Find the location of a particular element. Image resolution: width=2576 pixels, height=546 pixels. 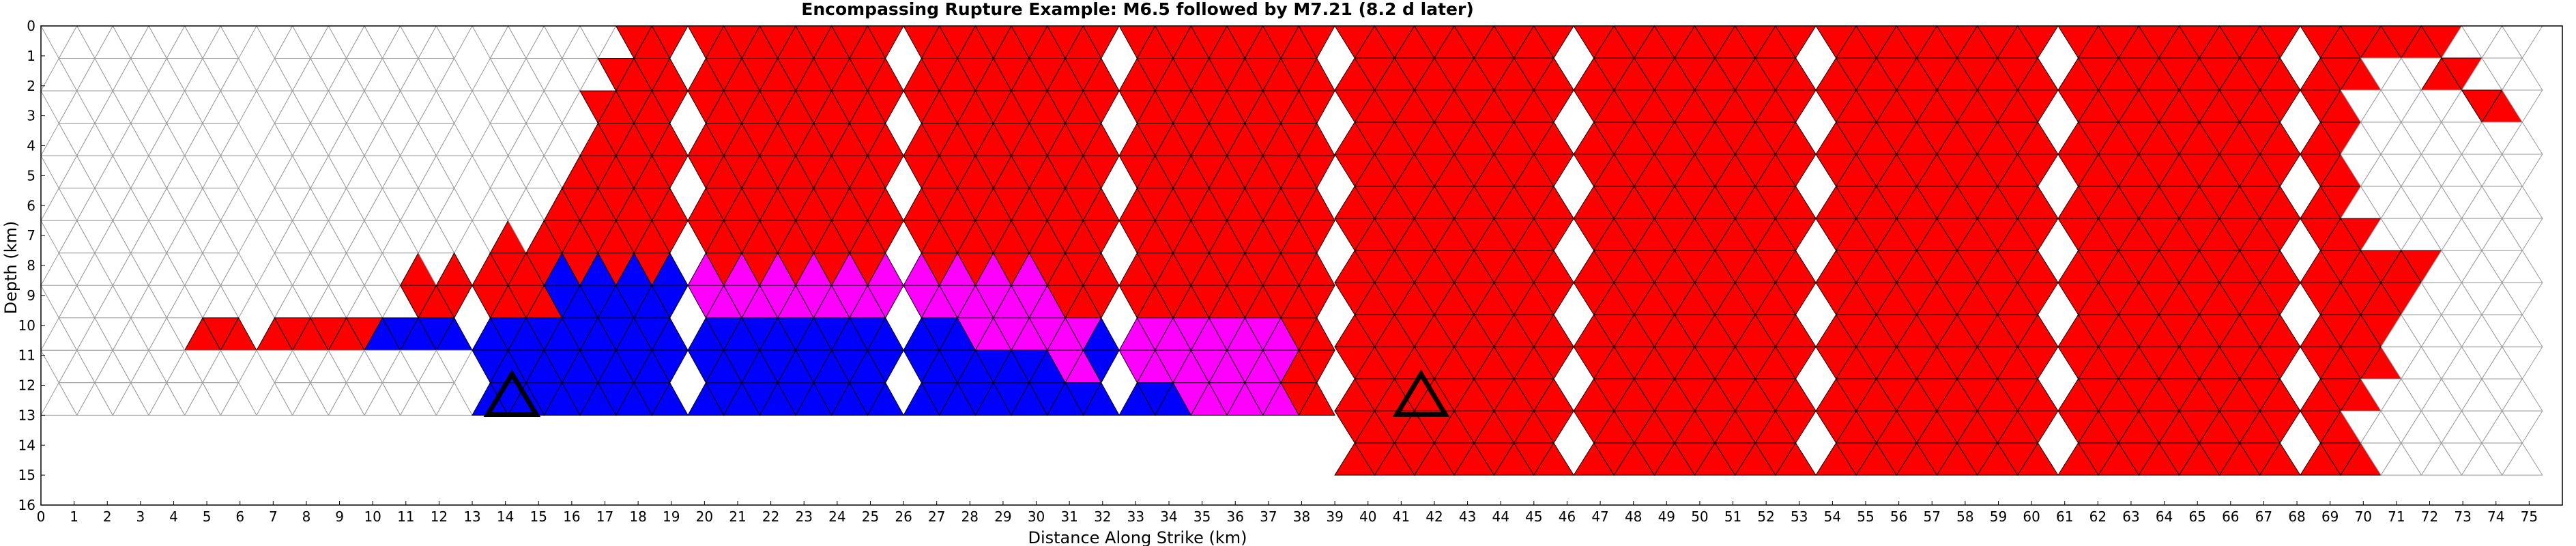

x-tick-label: 54 is located at coordinates (1832, 516).